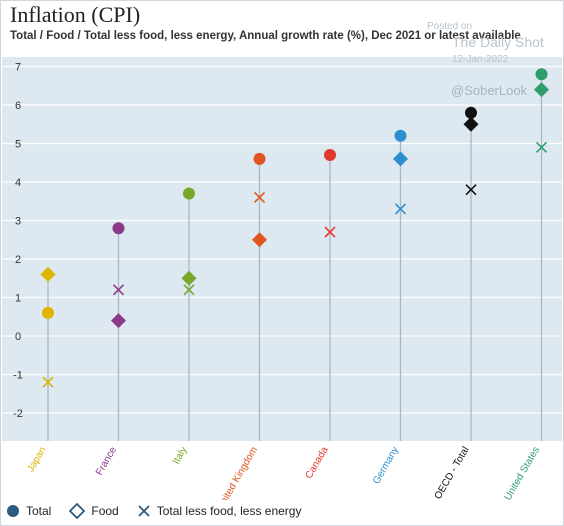 The height and width of the screenshot is (526, 564). Describe the element at coordinates (18, 337) in the screenshot. I see `y-tick-label: 0` at that location.